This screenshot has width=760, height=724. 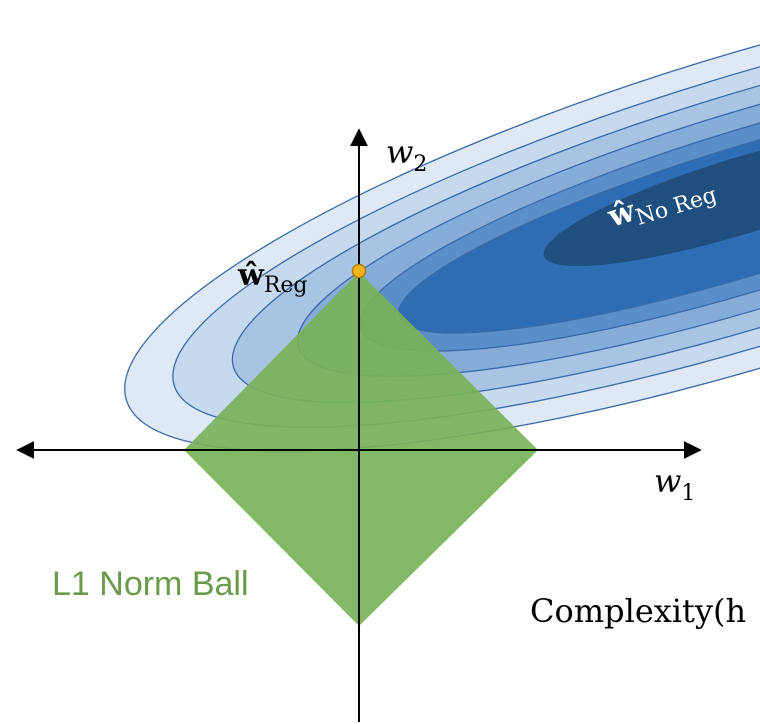 I want to click on w-reg-point, so click(x=359, y=271).